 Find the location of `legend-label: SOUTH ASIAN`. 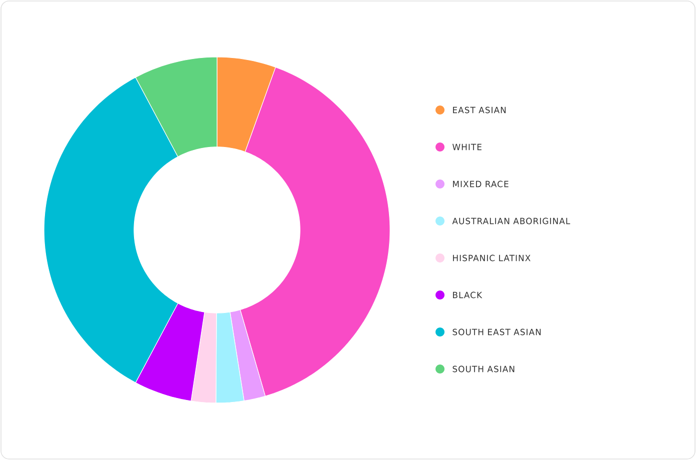

legend-label: SOUTH ASIAN is located at coordinates (483, 369).